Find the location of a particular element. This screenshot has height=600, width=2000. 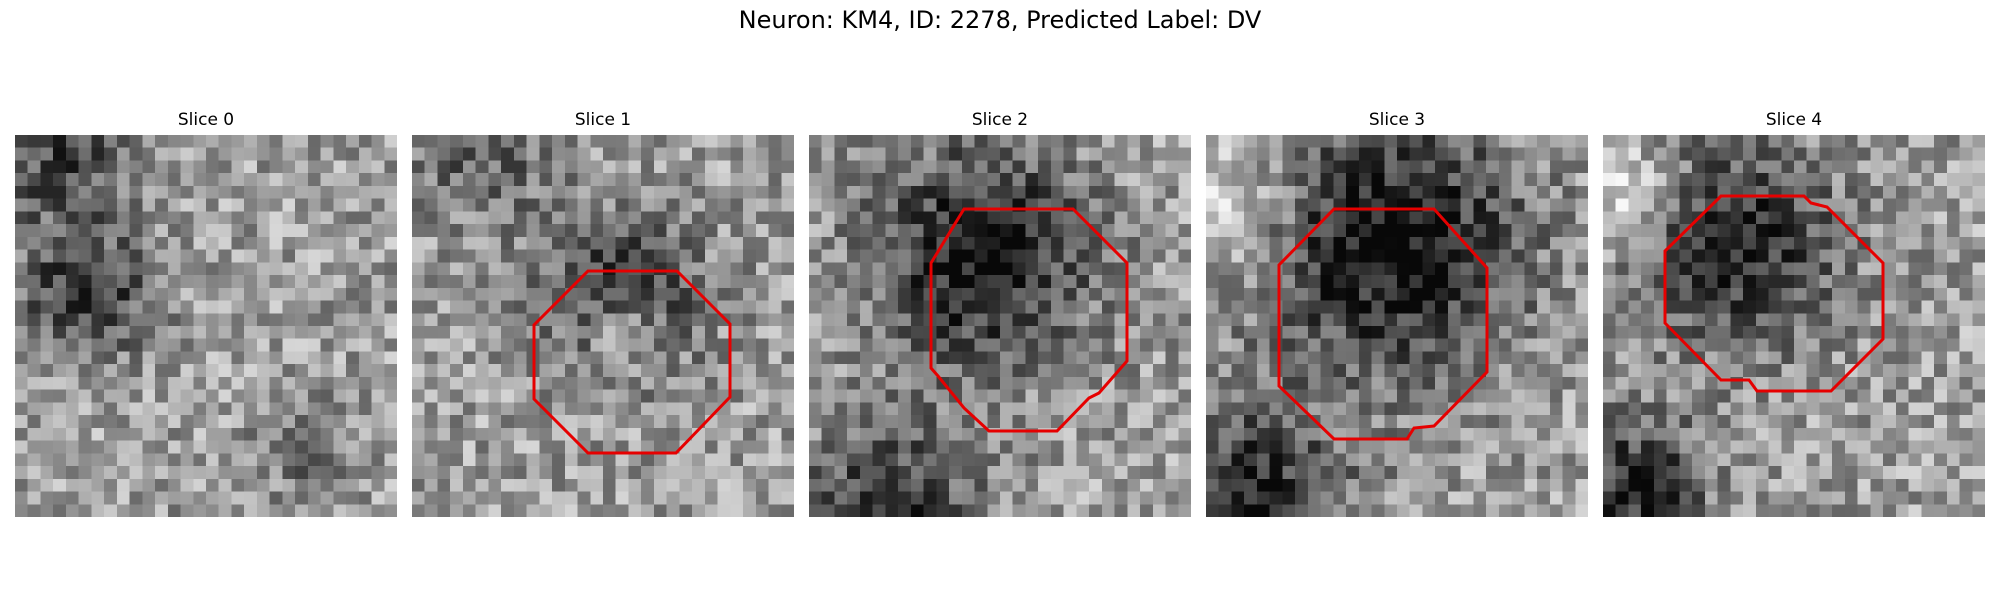

slice-panel-3: Slice 3 is located at coordinates (1397, 313).